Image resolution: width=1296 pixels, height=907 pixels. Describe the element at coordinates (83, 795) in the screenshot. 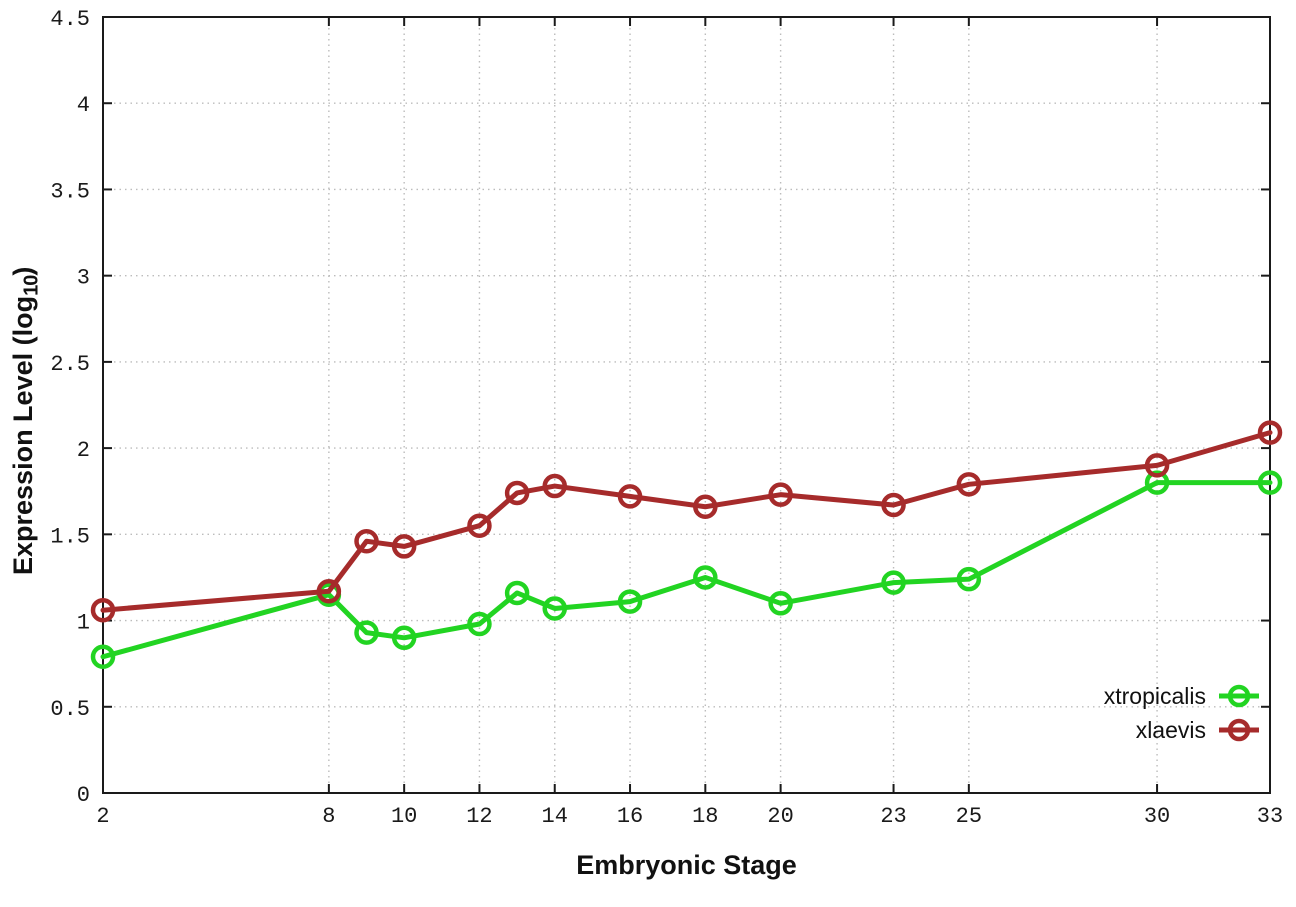

I see `y-tick-label: 0` at that location.